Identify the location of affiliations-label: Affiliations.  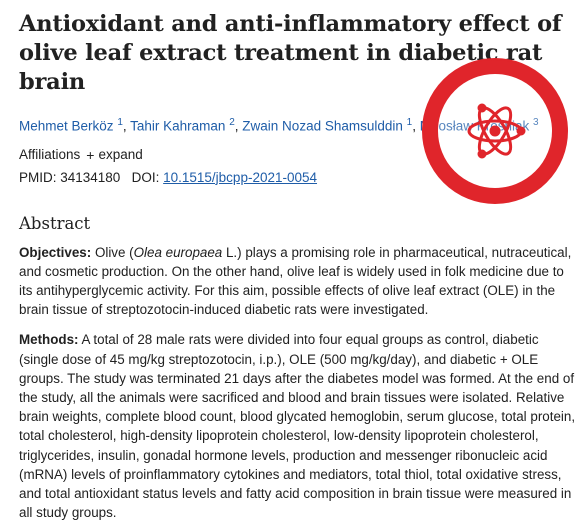
(50, 154).